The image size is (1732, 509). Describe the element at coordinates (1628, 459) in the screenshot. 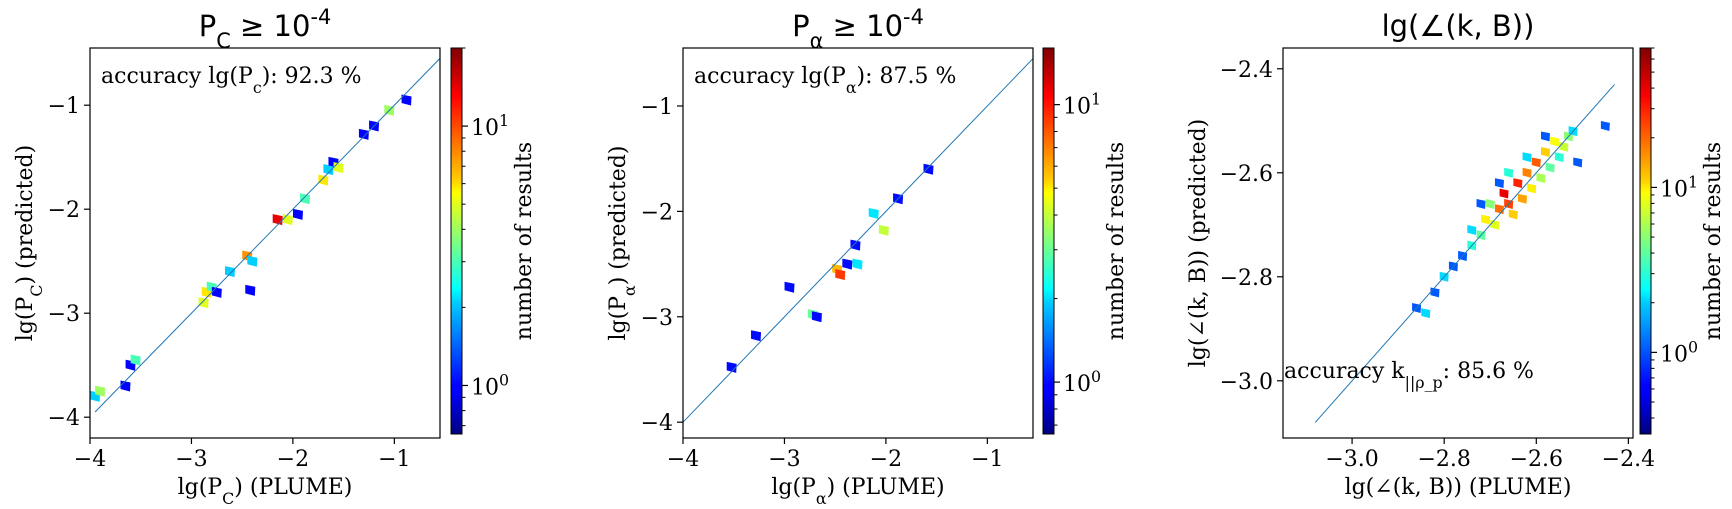

I see `x-tick-label: −2.4` at that location.